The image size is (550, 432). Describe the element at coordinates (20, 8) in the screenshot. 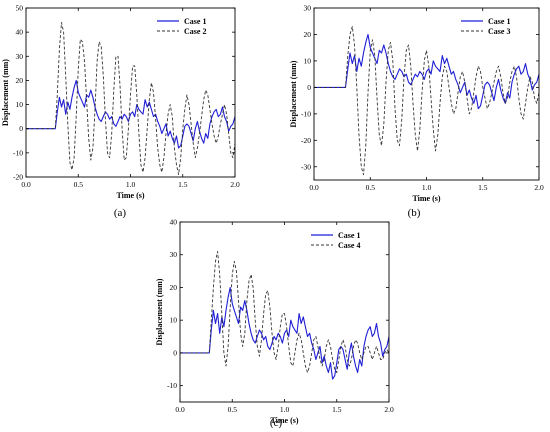

I see `y-tick-label: 50` at that location.